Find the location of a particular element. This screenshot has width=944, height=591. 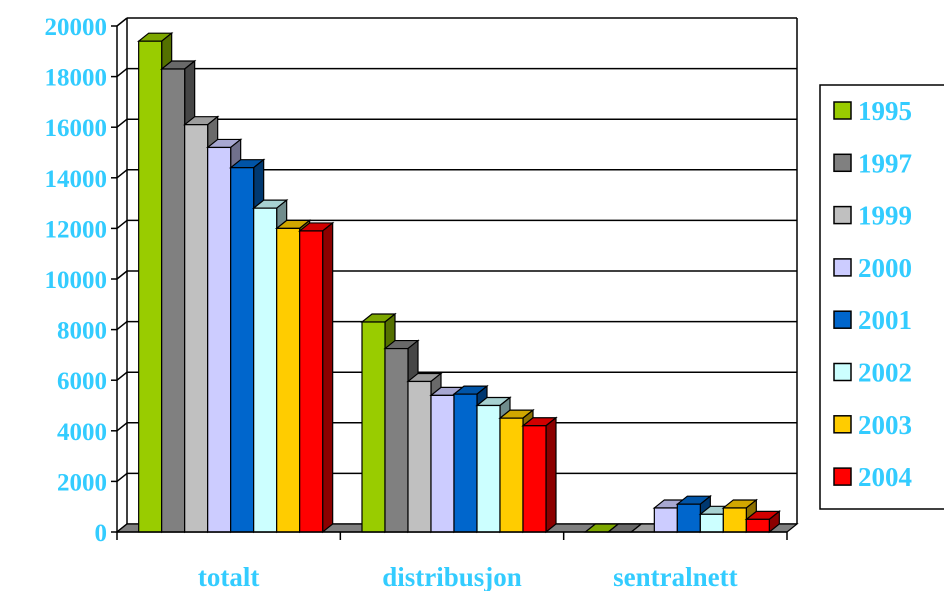

legend: 1995 1997 1999 2000 2001 2002 2003 2004 is located at coordinates (881, 297).